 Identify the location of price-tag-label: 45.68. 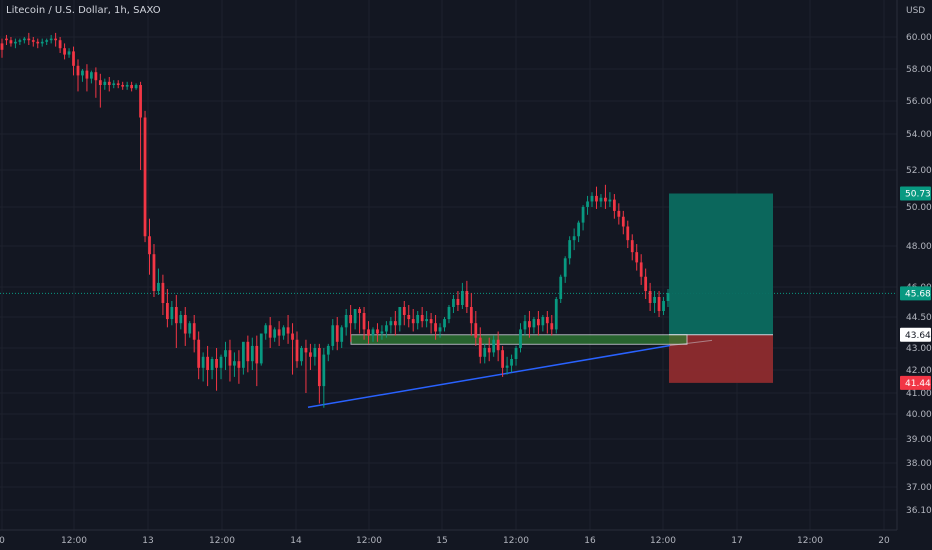
(918, 294).